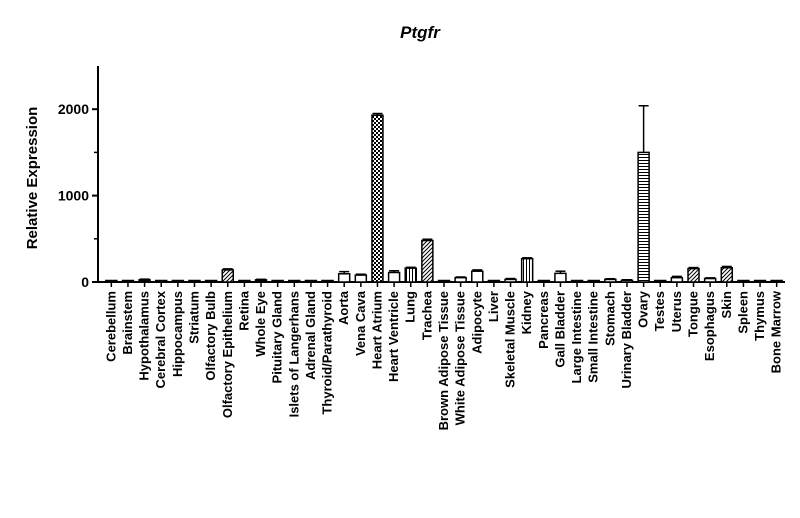 This screenshot has height=518, width=800. What do you see at coordinates (726, 305) in the screenshot?
I see `x-tick-label: Skin` at bounding box center [726, 305].